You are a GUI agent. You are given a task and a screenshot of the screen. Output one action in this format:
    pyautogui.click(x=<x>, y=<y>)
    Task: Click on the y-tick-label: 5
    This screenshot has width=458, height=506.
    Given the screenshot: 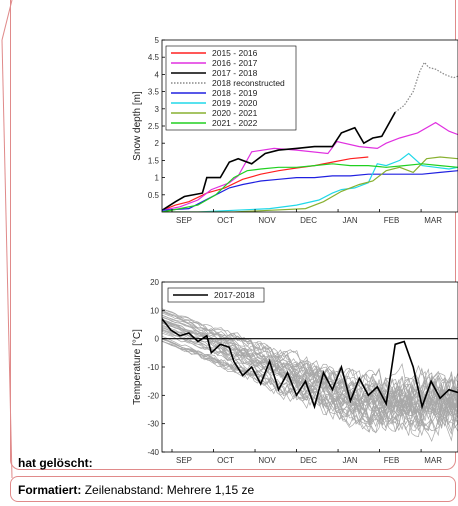 What is the action you would take?
    pyautogui.click(x=157, y=40)
    